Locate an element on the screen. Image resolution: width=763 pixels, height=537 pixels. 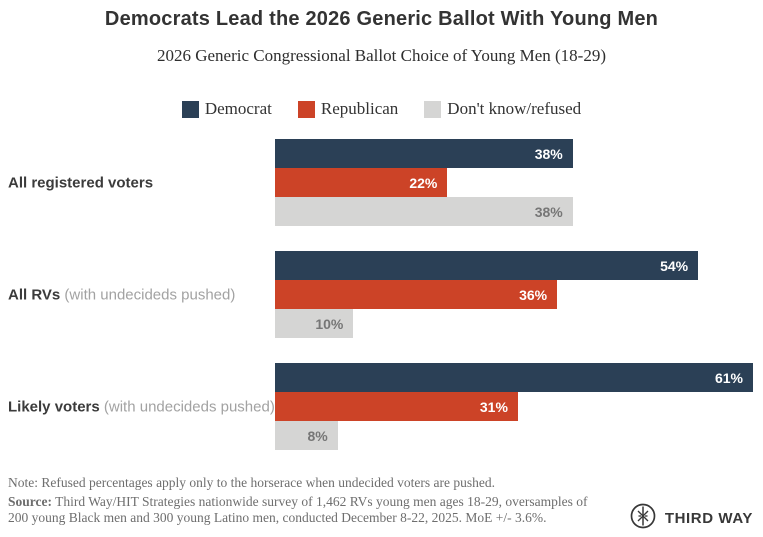
legend-swatch-don-t-know-refused is located at coordinates (433, 109).